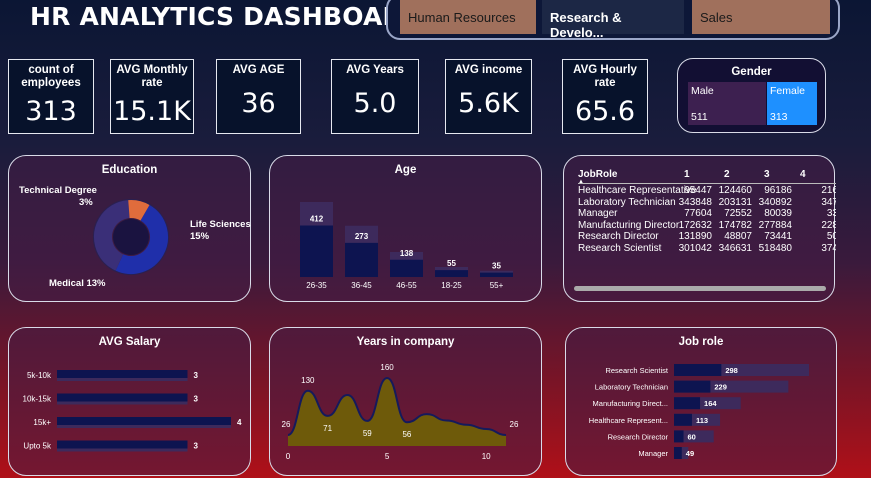 Image resolution: width=871 pixels, height=478 pixels. I want to click on years-data-label: 56, so click(406, 434).